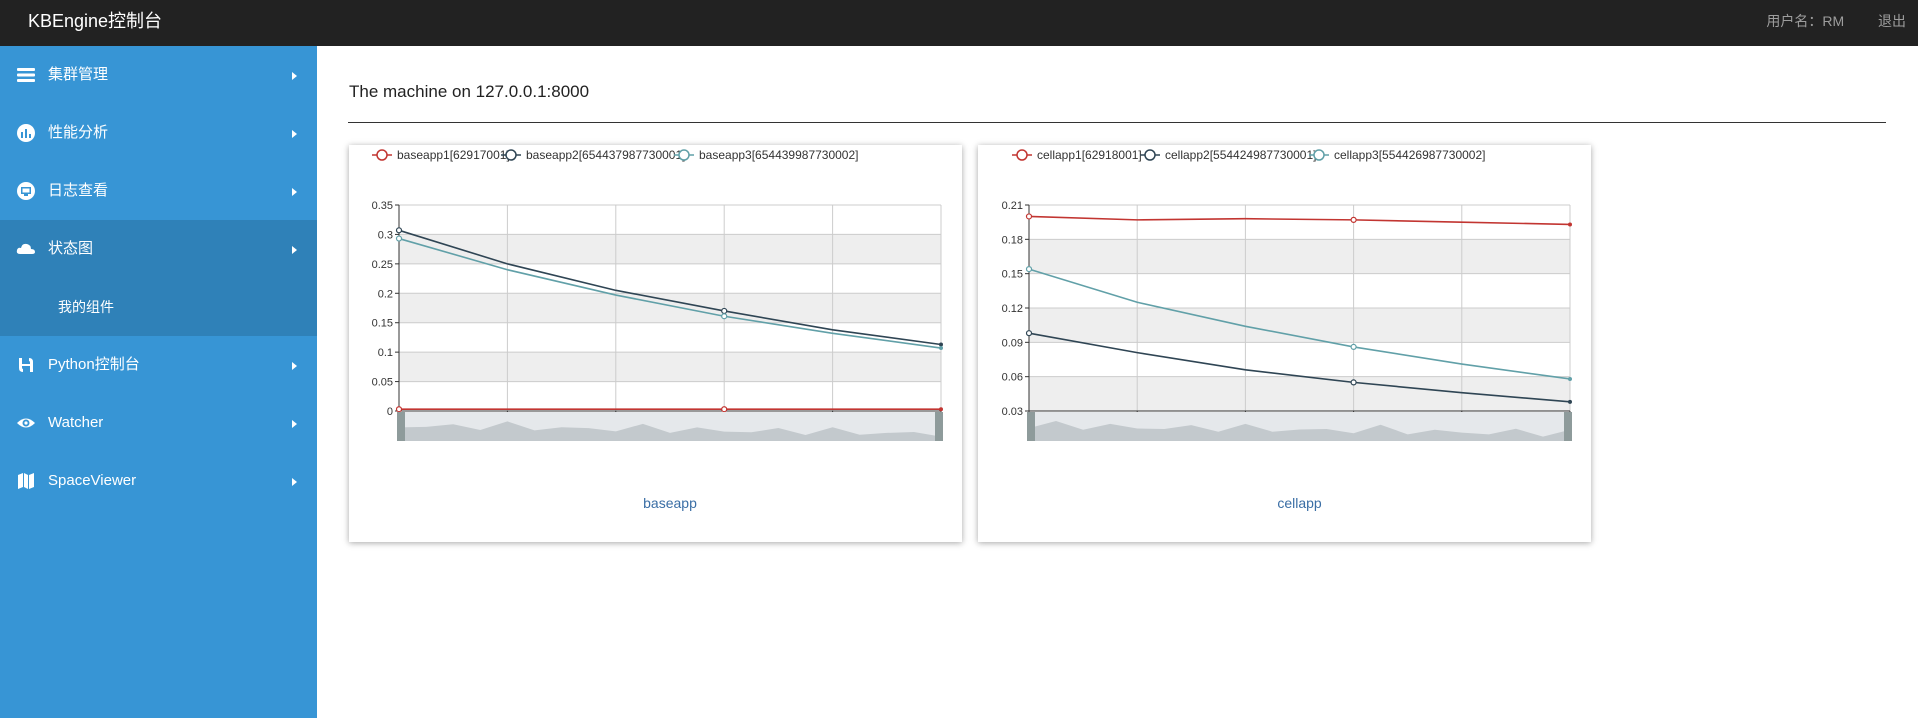 This screenshot has width=1918, height=718. Describe the element at coordinates (959, 23) in the screenshot. I see `top-navbar: KBEngine控制台 用户名：RM 退出` at that location.